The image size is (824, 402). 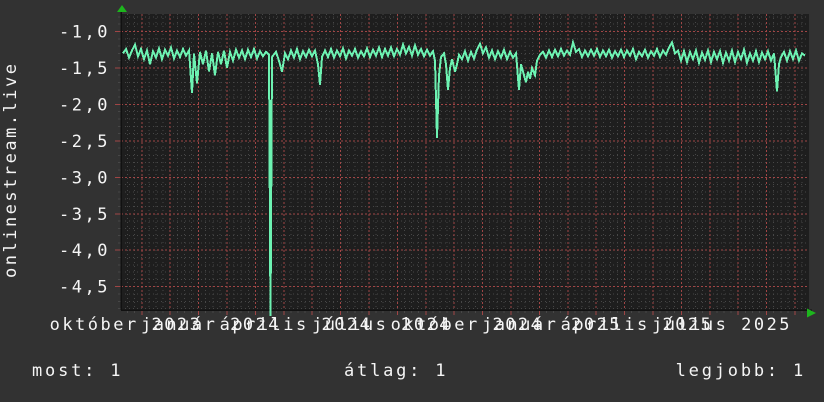 I want to click on x-tick-label: április 2025, so click(x=637, y=325).